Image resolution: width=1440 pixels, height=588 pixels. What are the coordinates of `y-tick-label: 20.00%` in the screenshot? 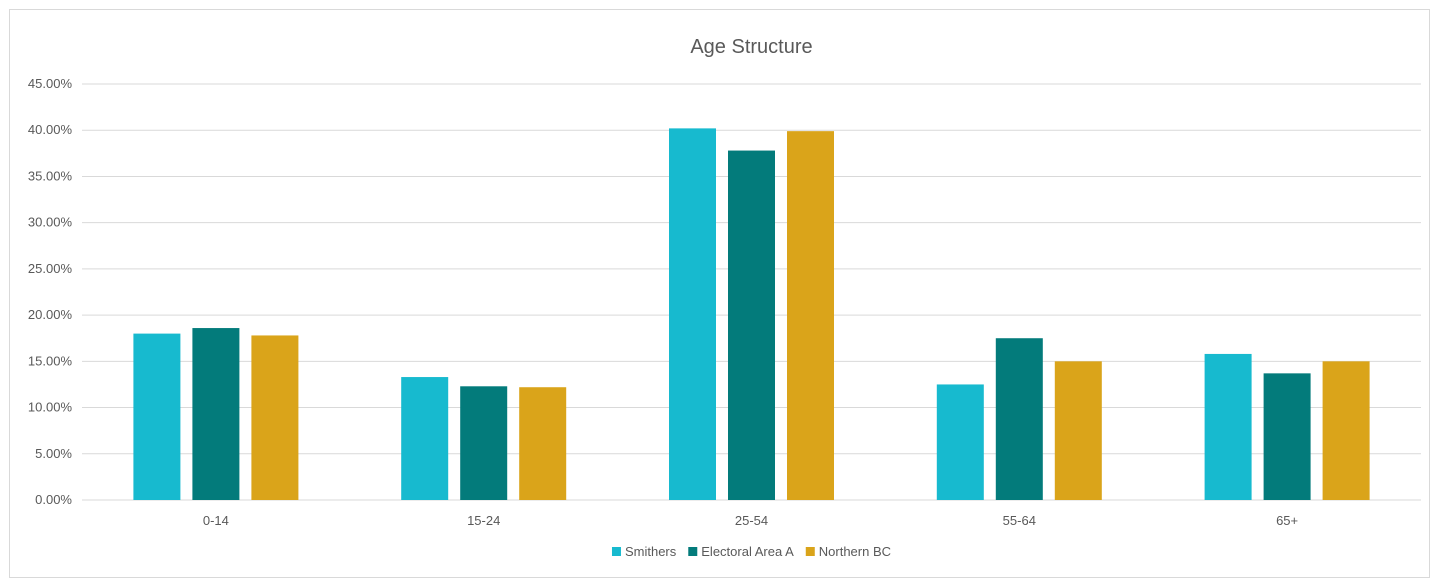 It's located at (50, 314).